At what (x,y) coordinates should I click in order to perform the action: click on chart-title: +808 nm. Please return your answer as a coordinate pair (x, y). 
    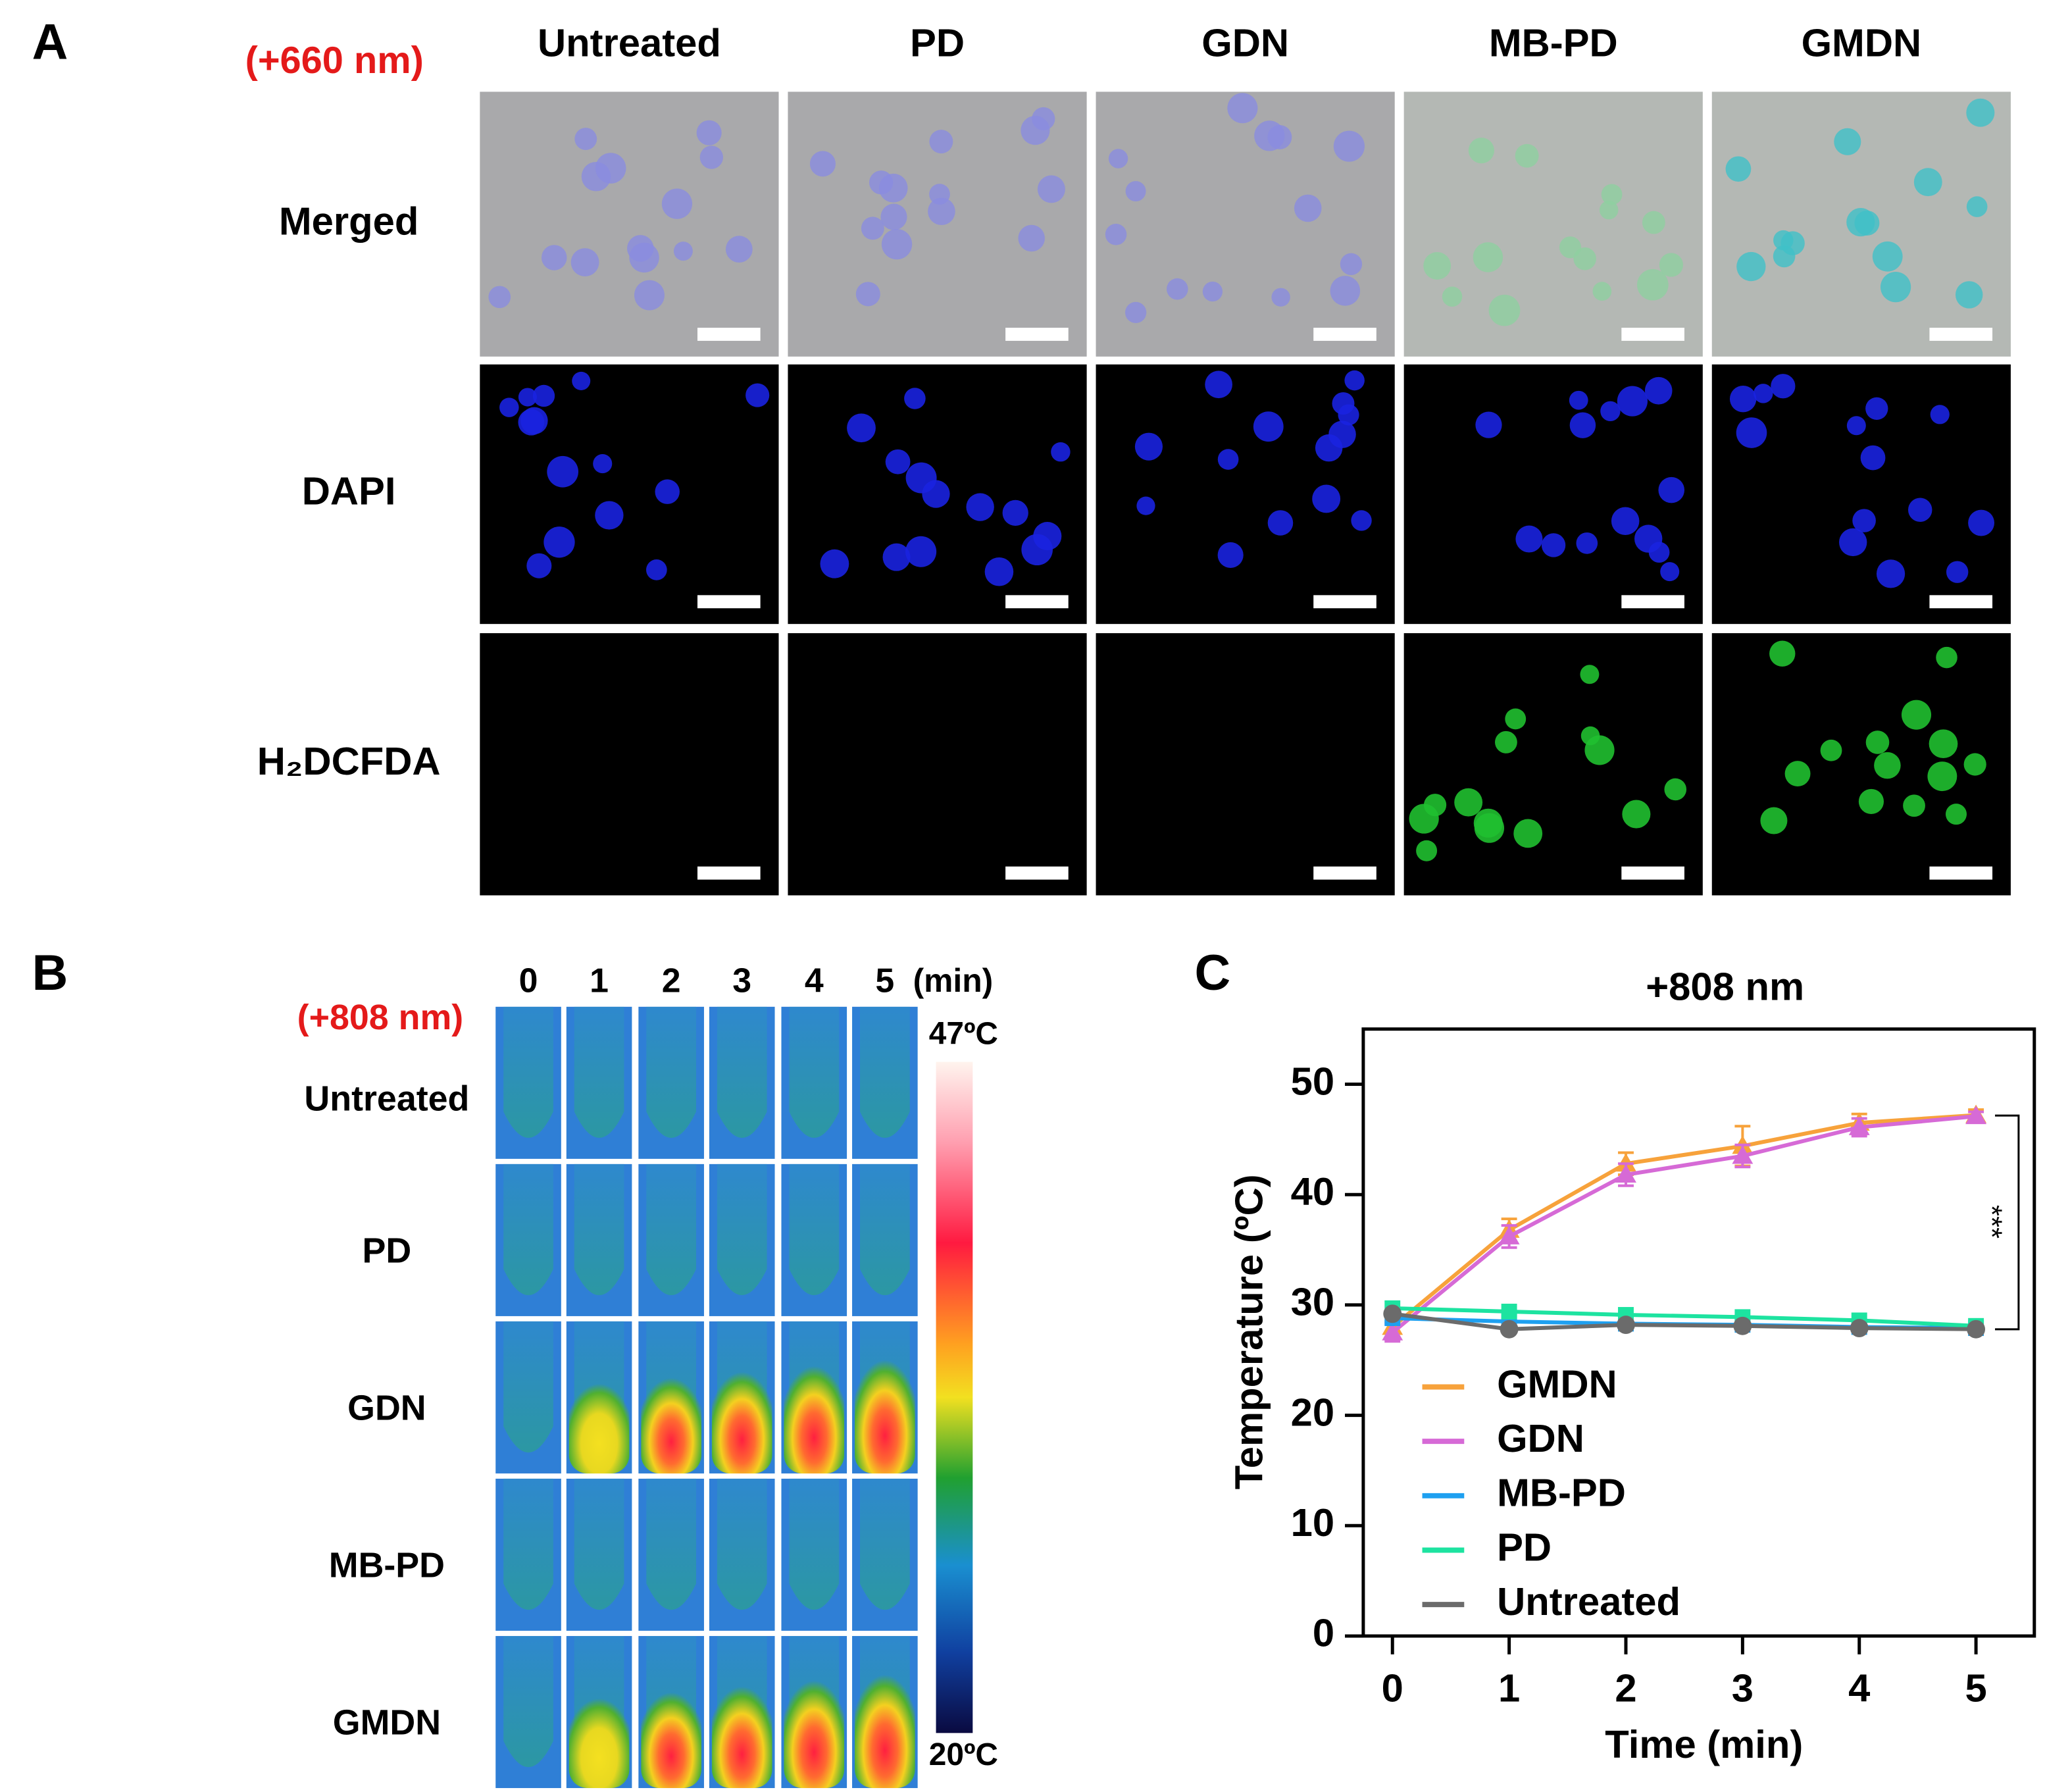
    Looking at the image, I should click on (1725, 987).